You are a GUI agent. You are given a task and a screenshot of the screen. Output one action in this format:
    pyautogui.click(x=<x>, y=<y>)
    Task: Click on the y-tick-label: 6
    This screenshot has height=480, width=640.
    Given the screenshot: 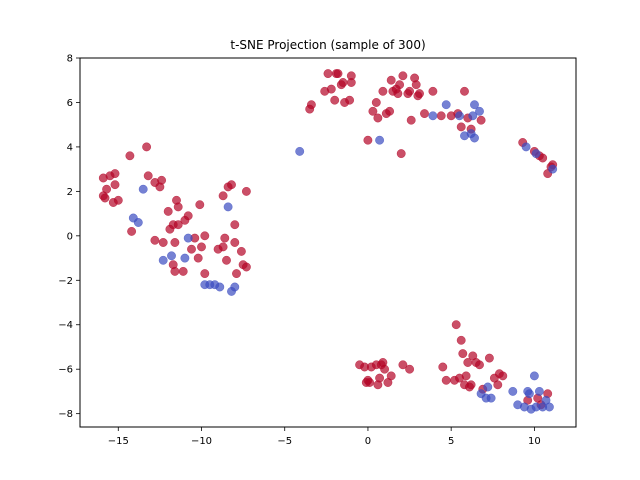 What is the action you would take?
    pyautogui.click(x=70, y=103)
    